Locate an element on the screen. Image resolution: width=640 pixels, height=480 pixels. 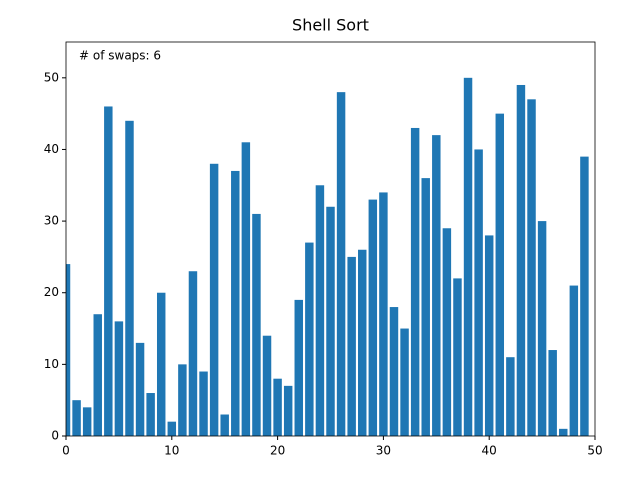
y-tick-label: 40 is located at coordinates (51, 149).